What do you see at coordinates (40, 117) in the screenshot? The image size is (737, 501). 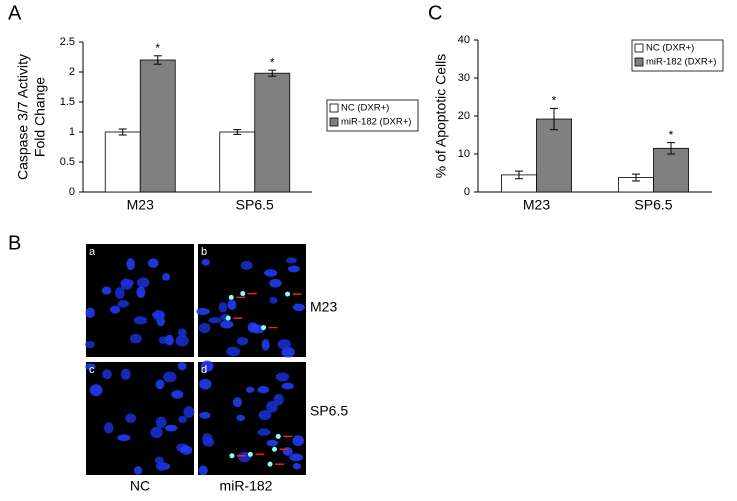 I see `y-axis-label: Fold Change` at bounding box center [40, 117].